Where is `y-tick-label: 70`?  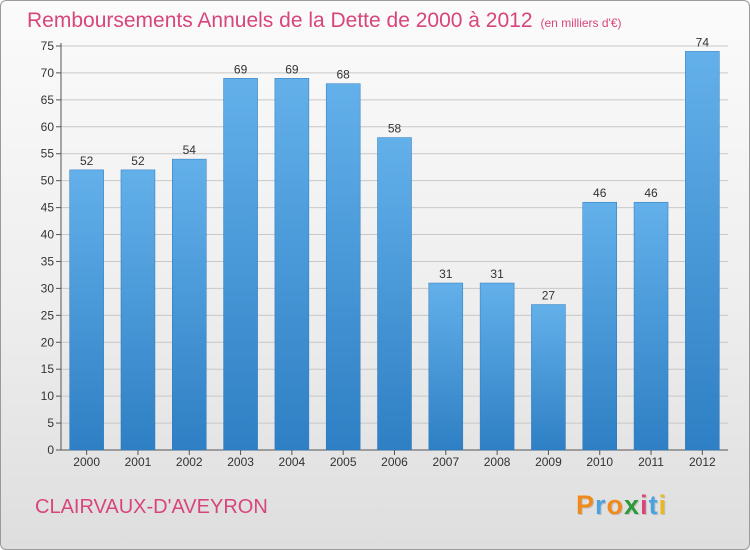
y-tick-label: 70 is located at coordinates (48, 73).